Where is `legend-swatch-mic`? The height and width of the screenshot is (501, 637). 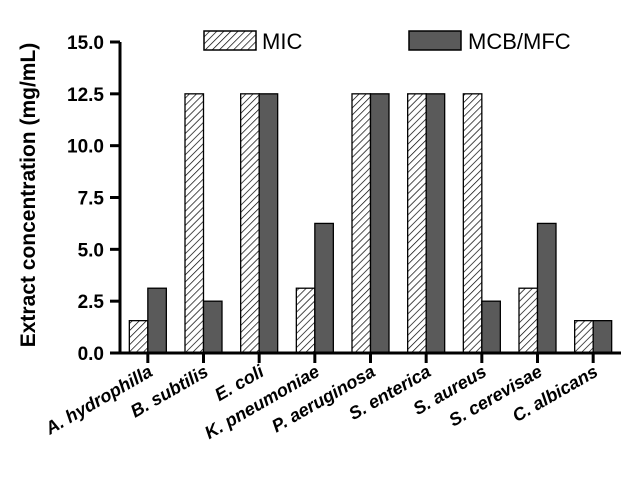 legend-swatch-mic is located at coordinates (230, 40).